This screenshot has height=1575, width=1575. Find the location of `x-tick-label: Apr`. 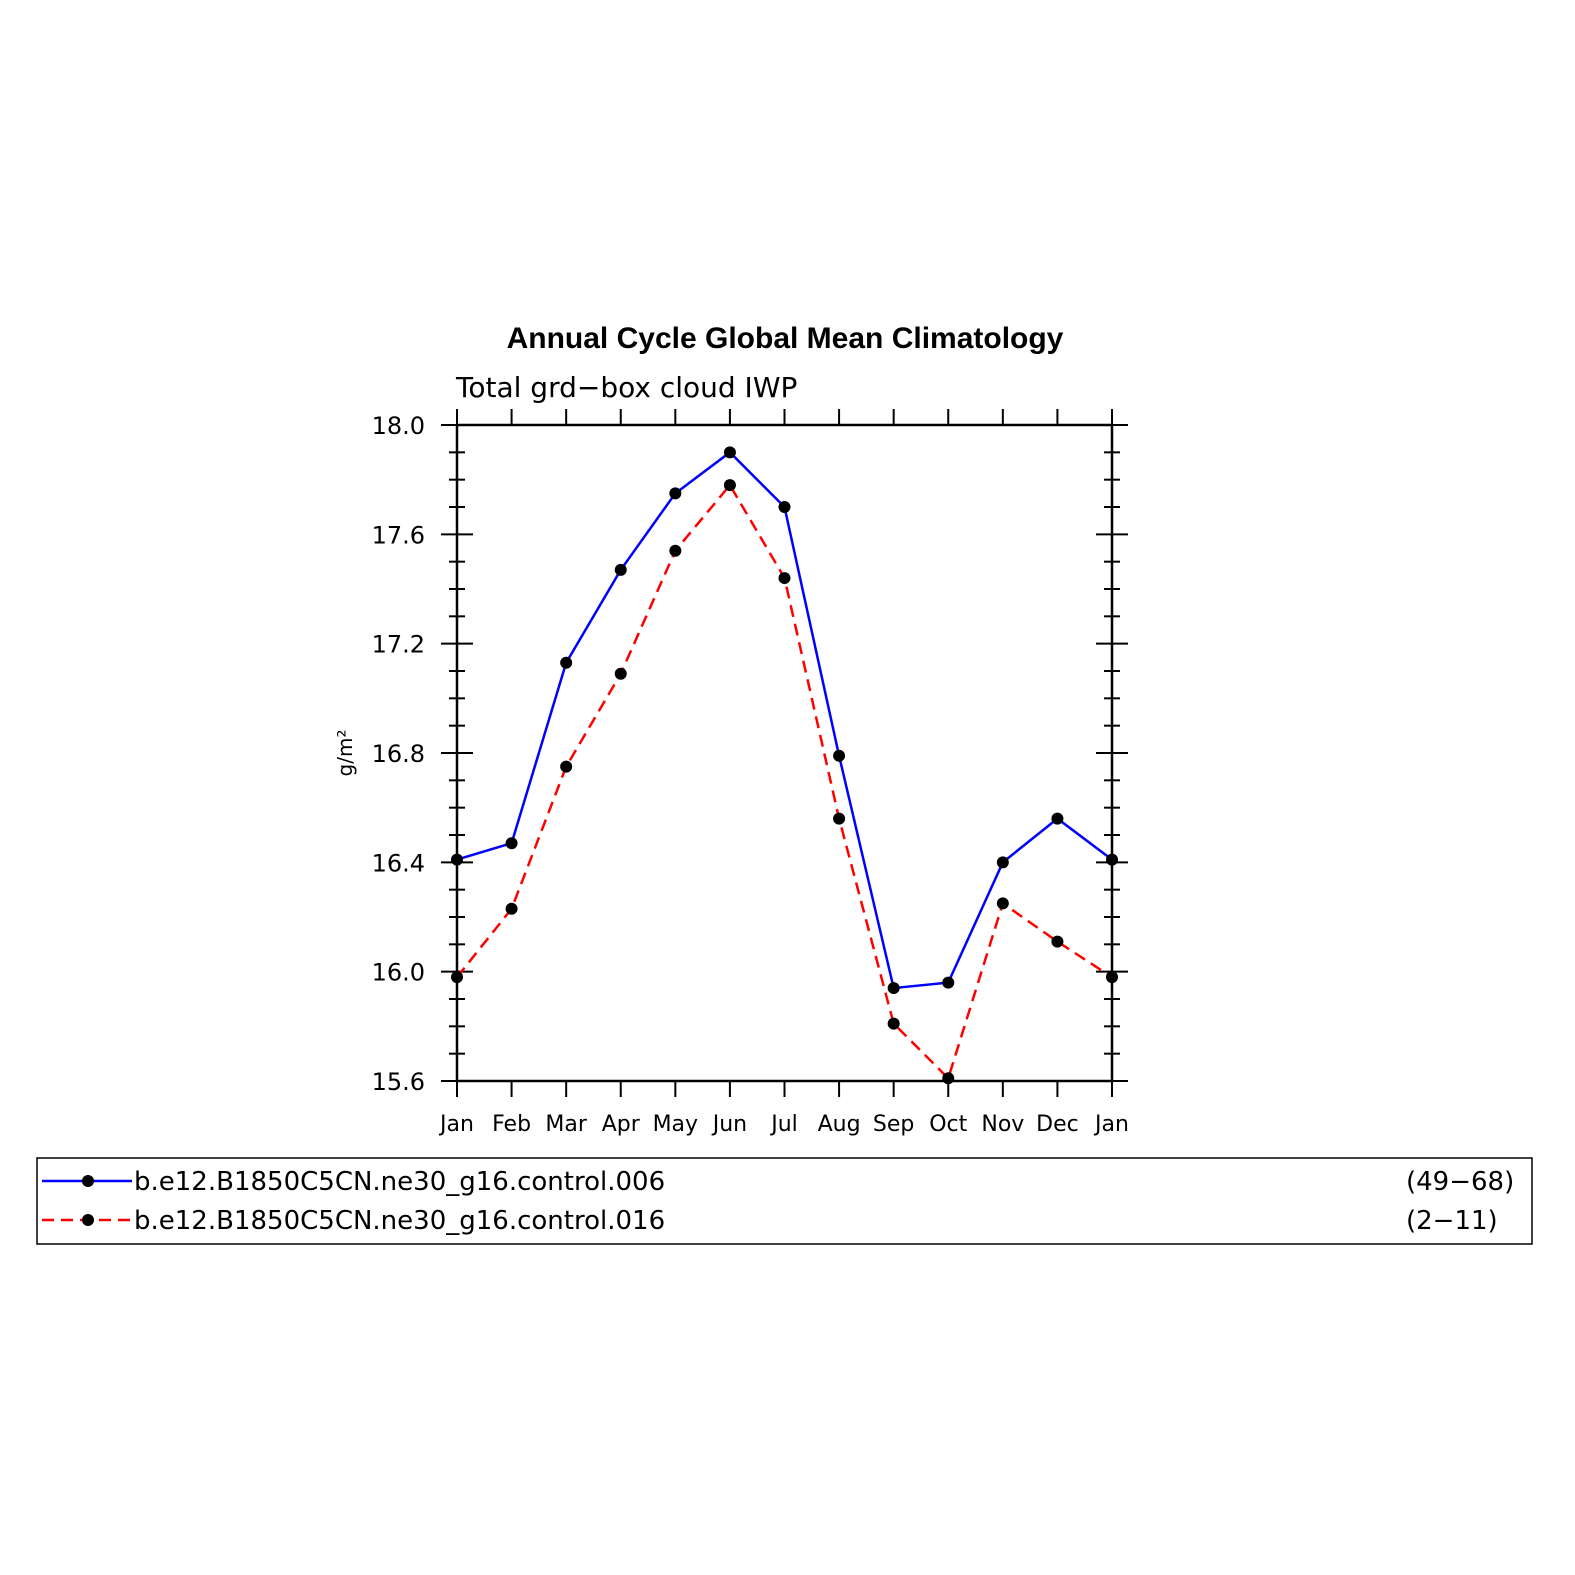

x-tick-label: Apr is located at coordinates (621, 1124).